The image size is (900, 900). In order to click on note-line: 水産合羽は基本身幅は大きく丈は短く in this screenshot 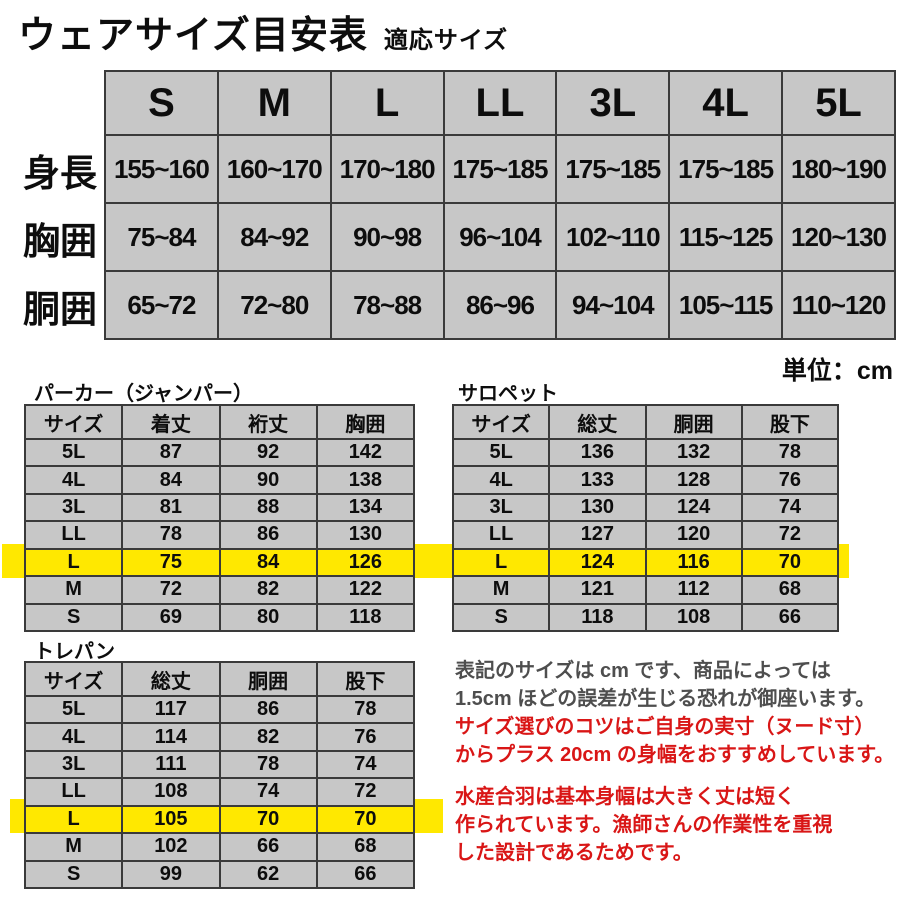, I will do `click(625, 797)`.